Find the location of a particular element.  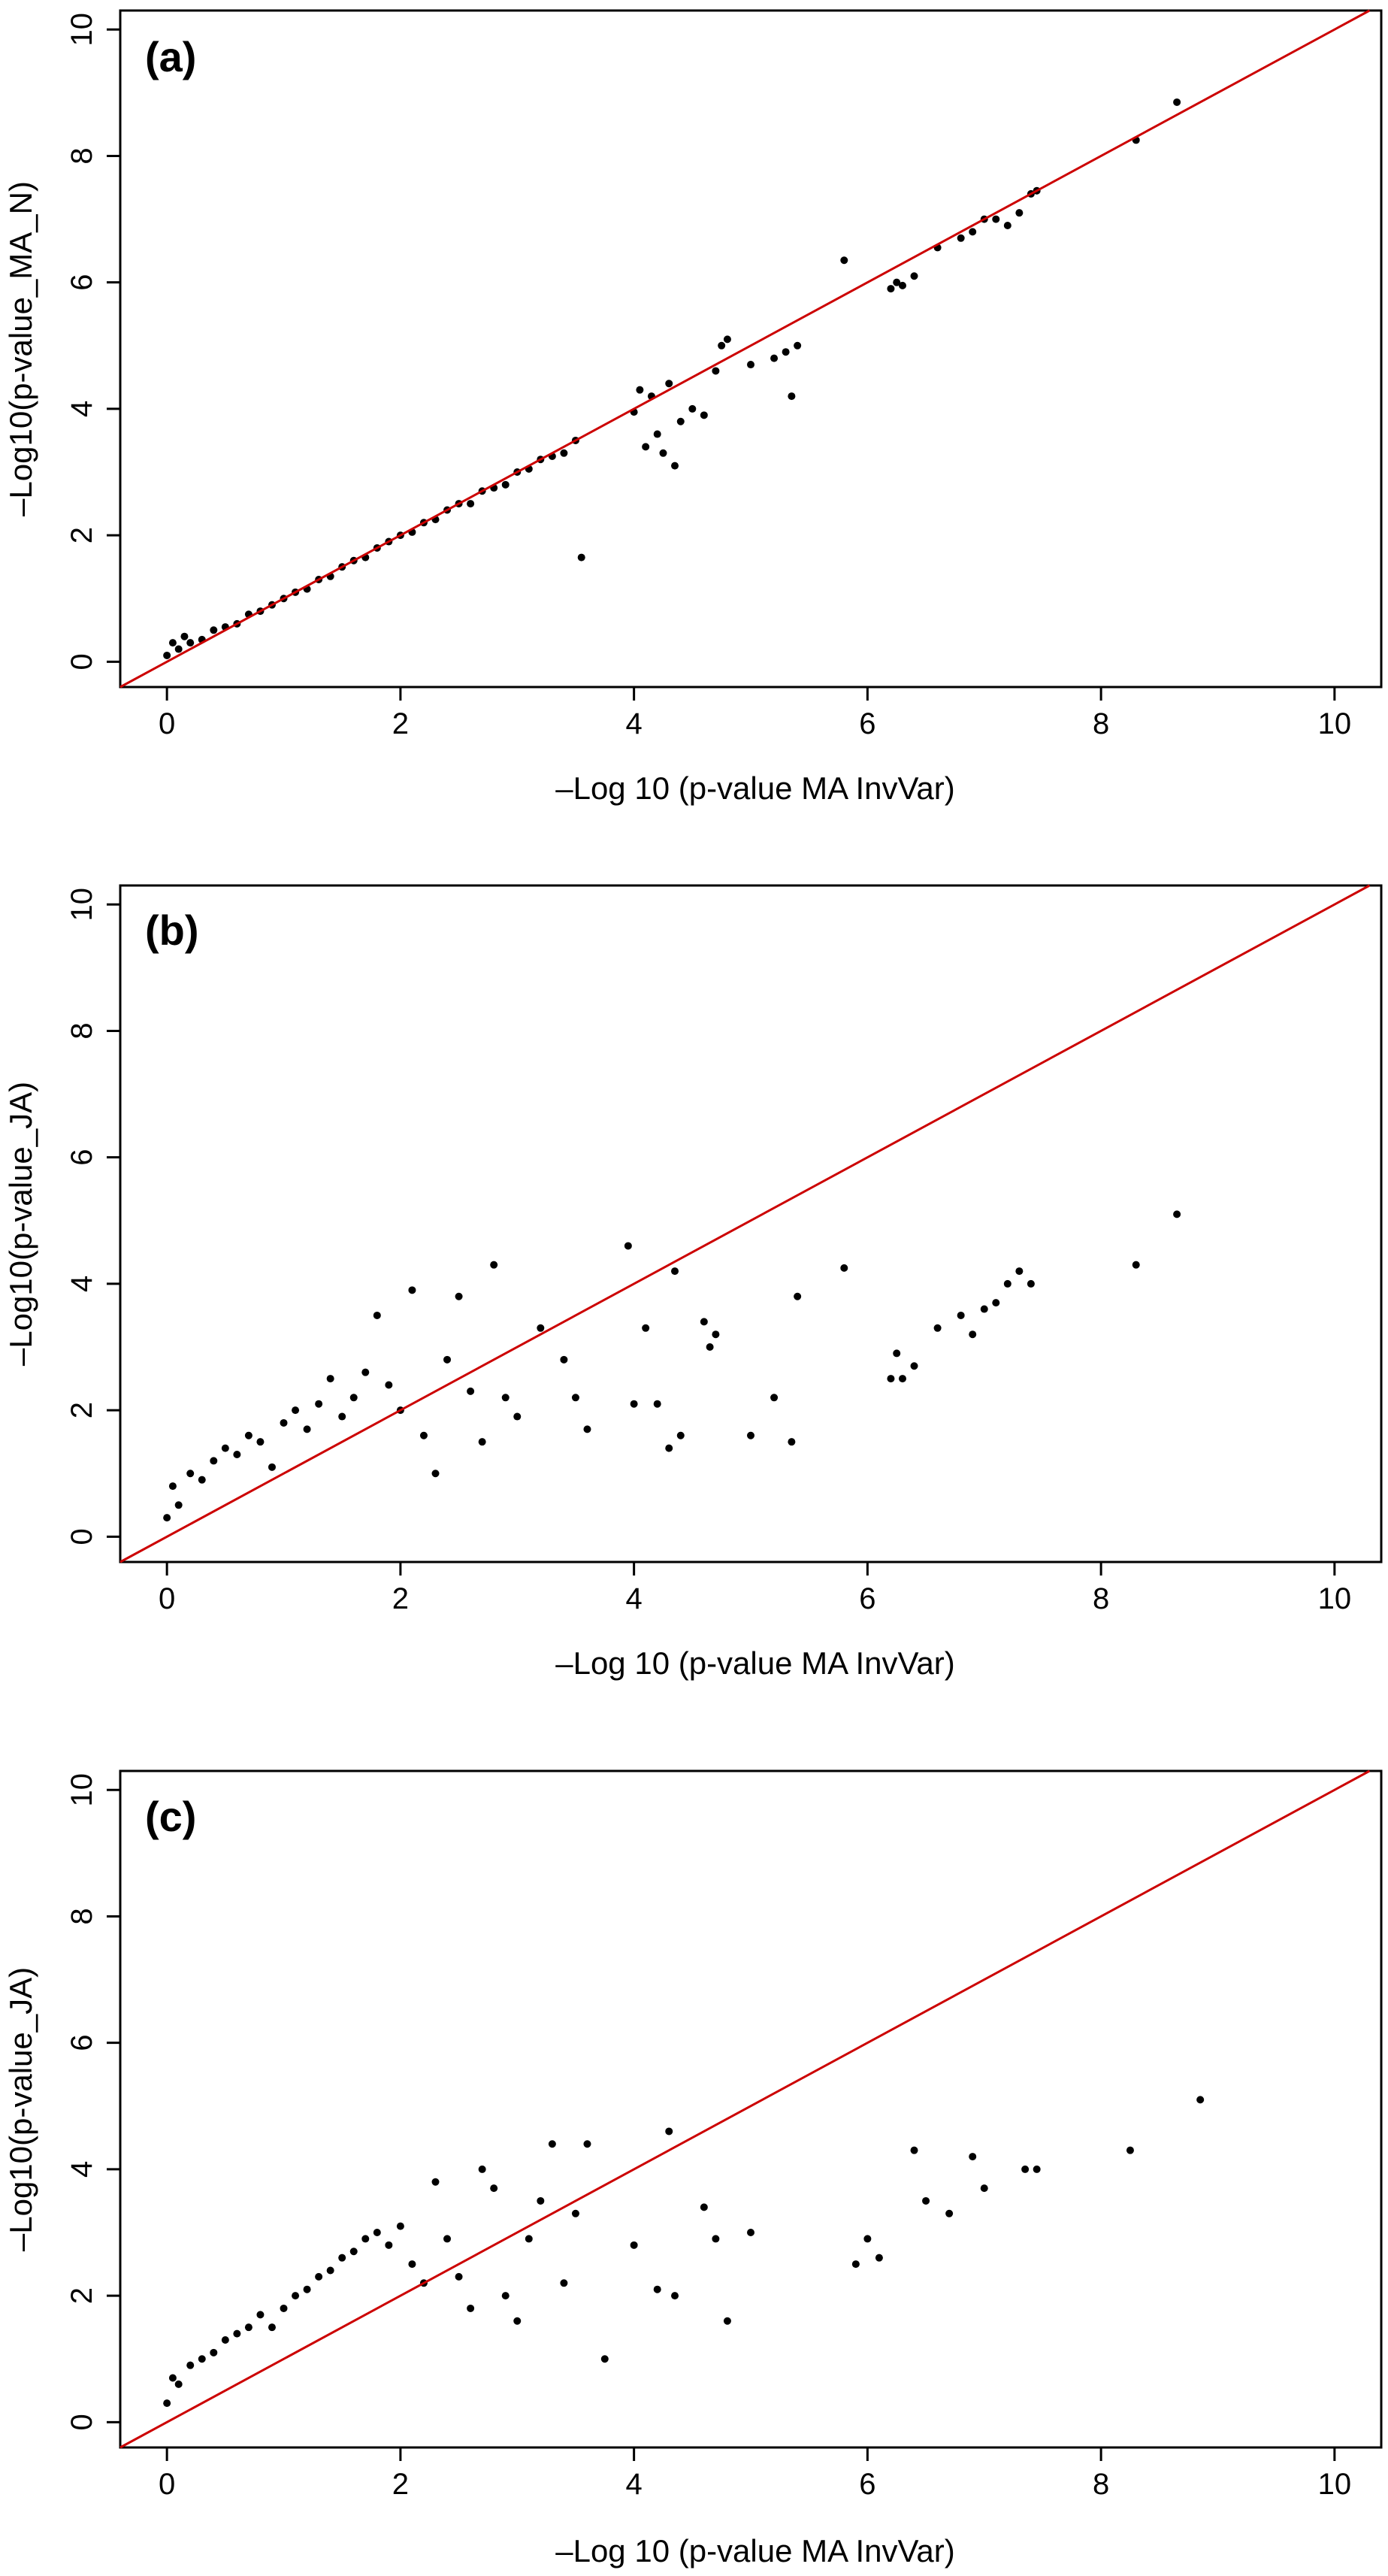

panel-b-x-tick-label-2: 4 is located at coordinates (634, 1598).